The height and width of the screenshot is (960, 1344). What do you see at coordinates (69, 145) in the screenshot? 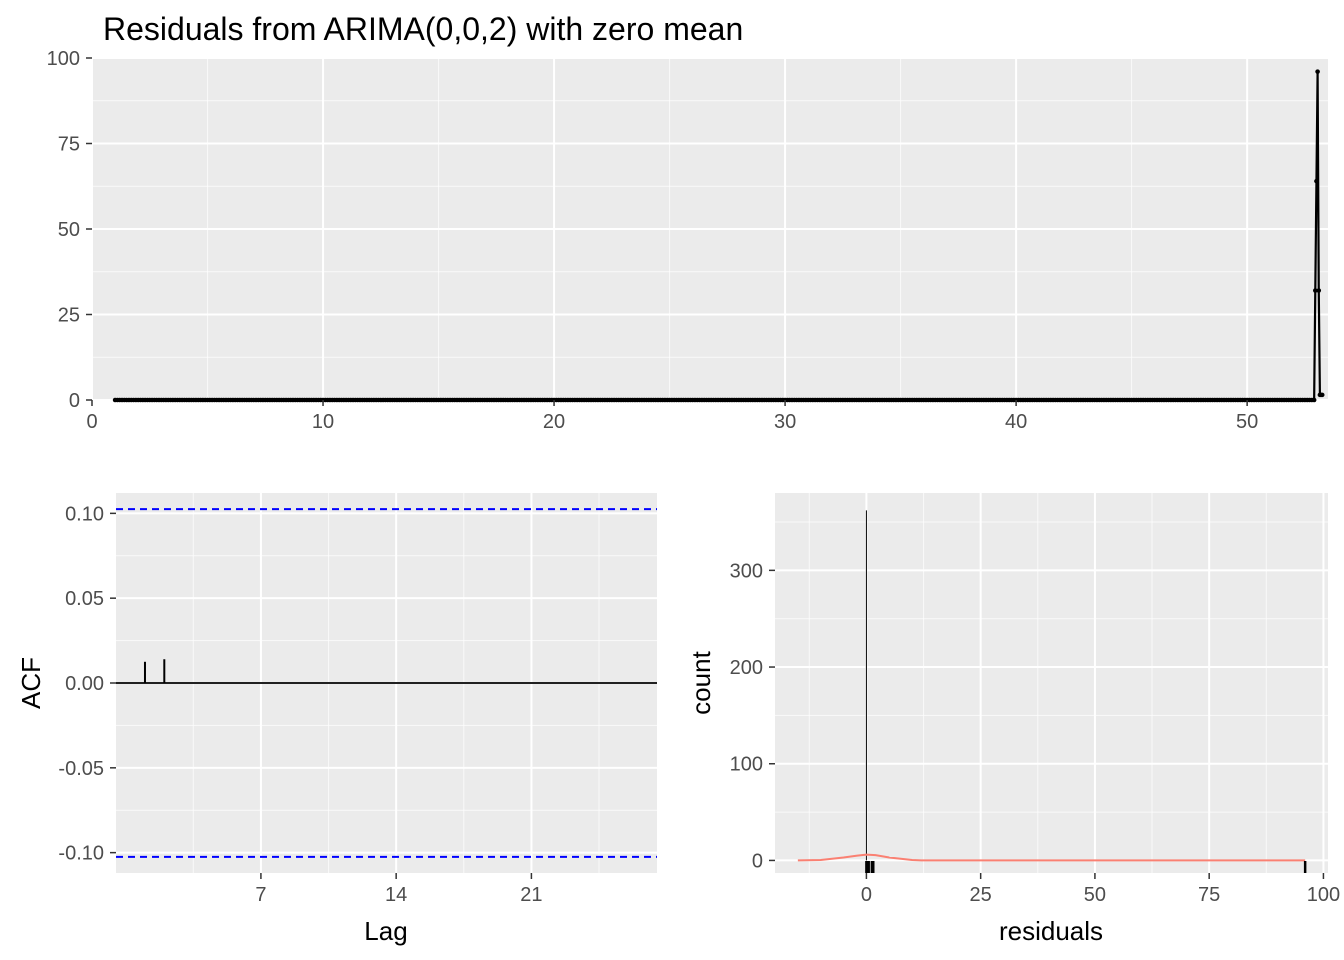
I see `residual-series-y-tick-label: 75` at bounding box center [69, 145].